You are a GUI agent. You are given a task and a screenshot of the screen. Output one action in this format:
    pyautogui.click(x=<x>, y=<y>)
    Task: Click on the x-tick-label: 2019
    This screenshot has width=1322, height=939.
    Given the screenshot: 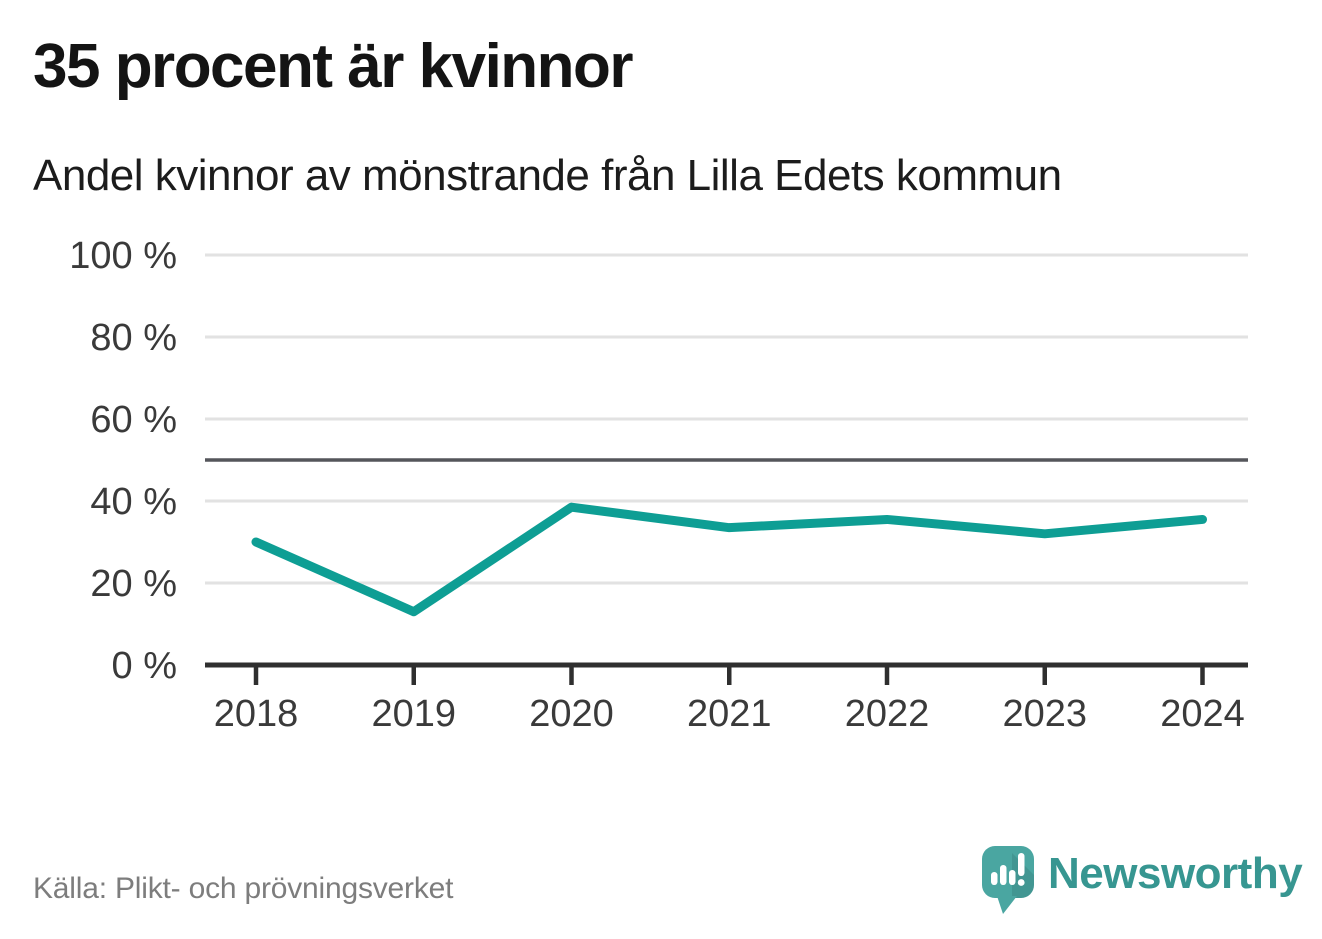 What is the action you would take?
    pyautogui.click(x=413, y=714)
    